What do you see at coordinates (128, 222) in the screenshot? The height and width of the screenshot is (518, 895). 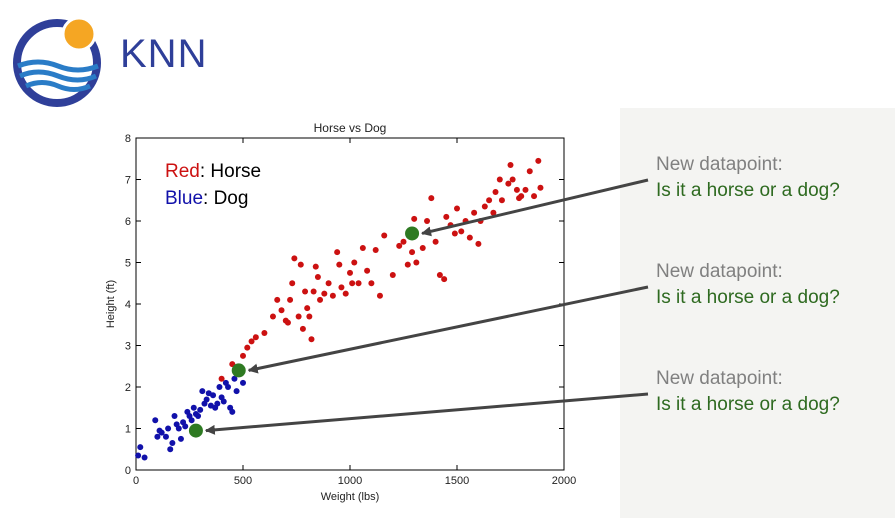 I see `y-tick-label: 6` at bounding box center [128, 222].